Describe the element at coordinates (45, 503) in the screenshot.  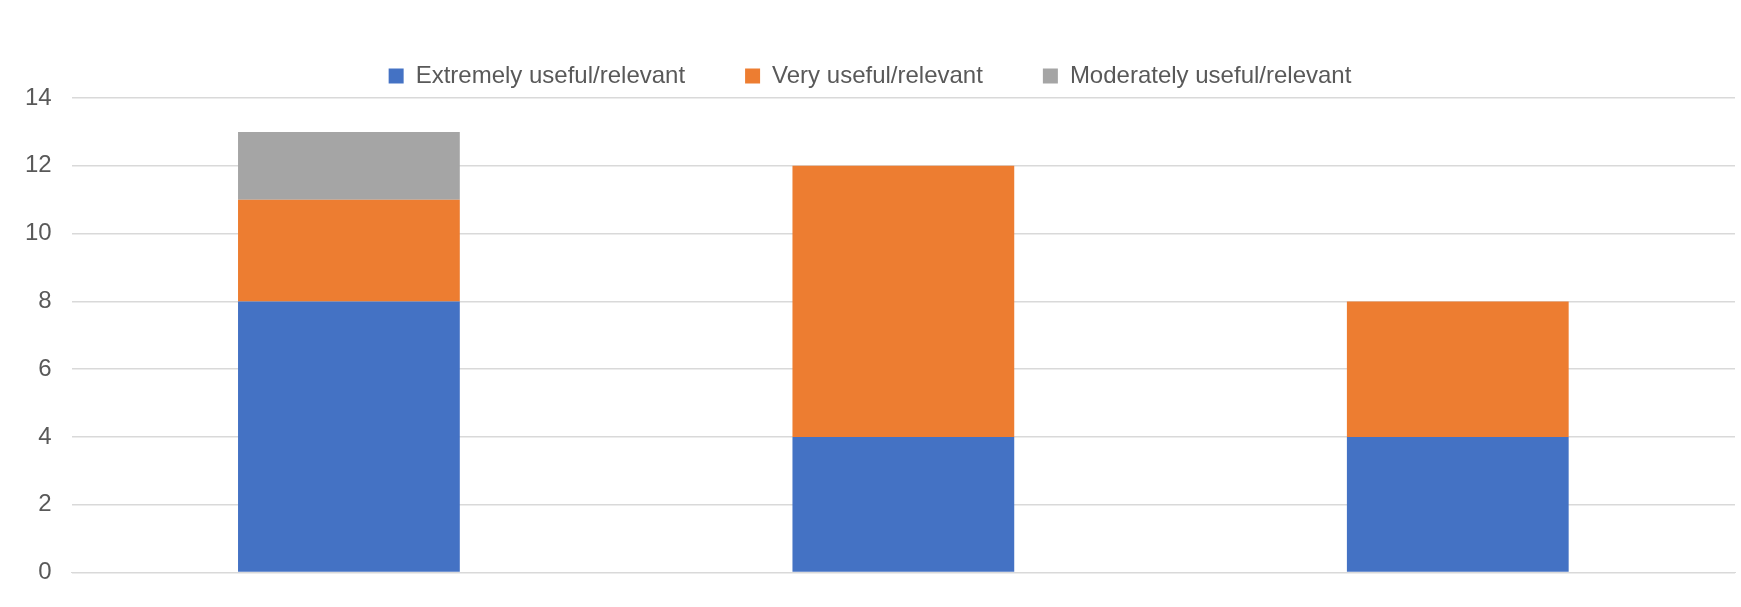
I see `y-tick-label: 2` at that location.